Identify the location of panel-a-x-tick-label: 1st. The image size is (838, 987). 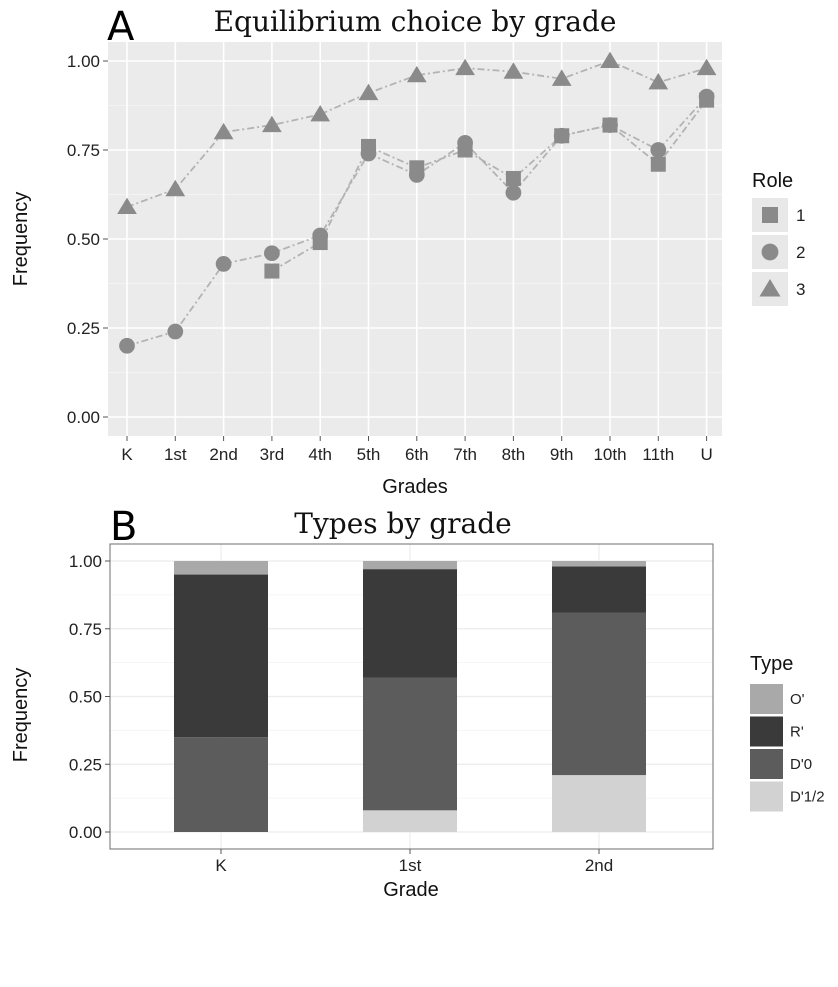
(175, 454).